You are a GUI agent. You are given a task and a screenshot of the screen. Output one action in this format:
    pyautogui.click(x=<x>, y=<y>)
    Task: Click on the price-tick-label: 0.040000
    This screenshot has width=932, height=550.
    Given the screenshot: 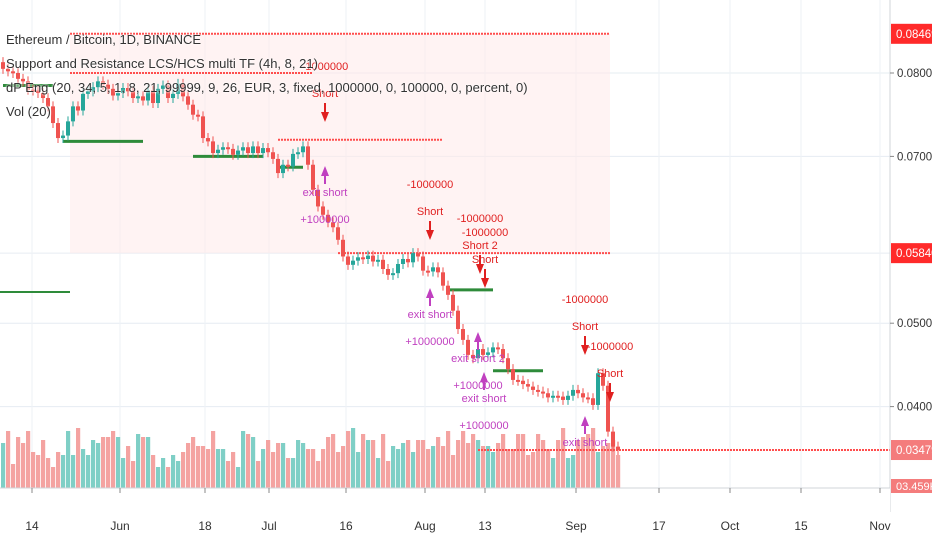 What is the action you would take?
    pyautogui.click(x=914, y=408)
    